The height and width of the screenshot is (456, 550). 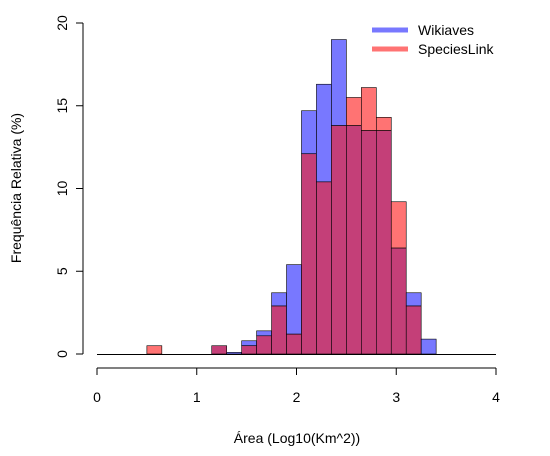 What do you see at coordinates (297, 438) in the screenshot?
I see `x-axis-label: Área (Log10(Km^2))` at bounding box center [297, 438].